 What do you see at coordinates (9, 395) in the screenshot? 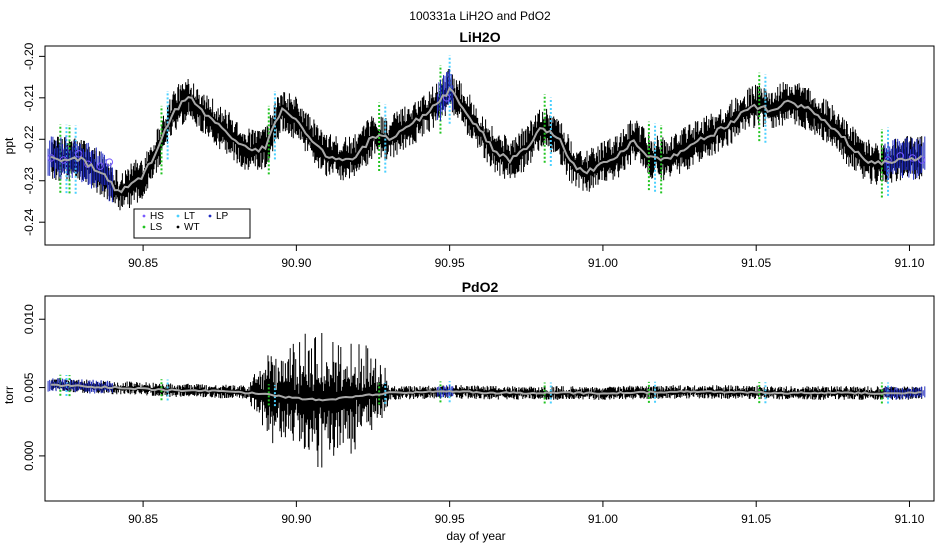
I see `panel-2-ylabel: torr` at bounding box center [9, 395].